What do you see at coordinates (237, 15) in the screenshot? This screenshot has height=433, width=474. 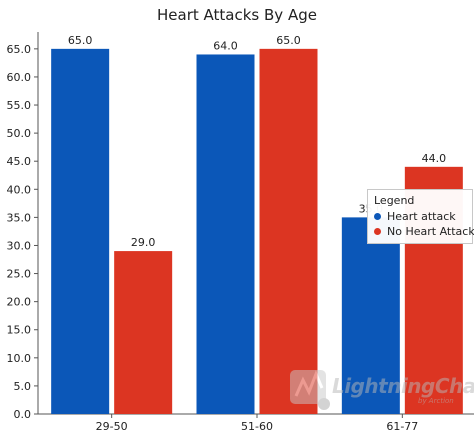 I see `chart-title: Heart Attacks By Age` at bounding box center [237, 15].